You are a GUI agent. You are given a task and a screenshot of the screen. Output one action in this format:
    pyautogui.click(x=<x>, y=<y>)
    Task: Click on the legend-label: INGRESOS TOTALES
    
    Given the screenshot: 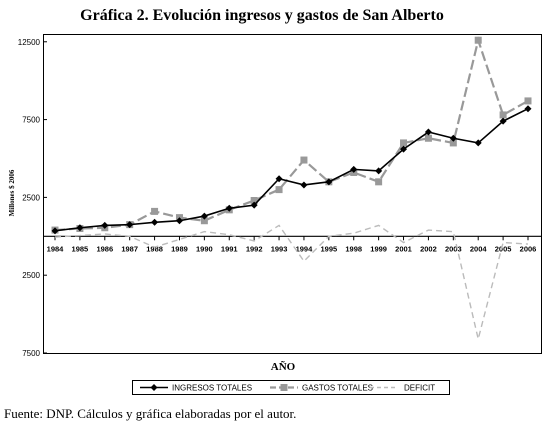 What is the action you would take?
    pyautogui.click(x=212, y=388)
    